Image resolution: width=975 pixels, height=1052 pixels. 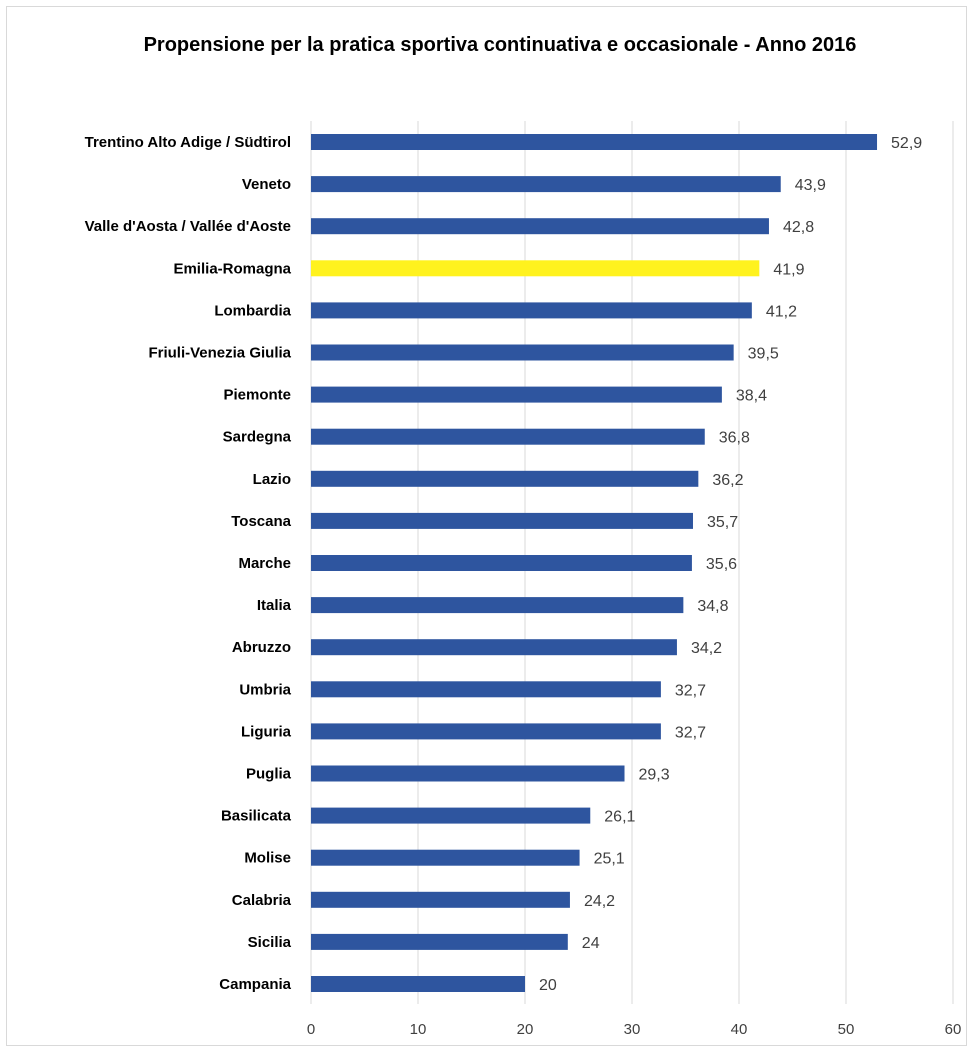 What do you see at coordinates (953, 1029) in the screenshot?
I see `x-tick-label: 60` at bounding box center [953, 1029].